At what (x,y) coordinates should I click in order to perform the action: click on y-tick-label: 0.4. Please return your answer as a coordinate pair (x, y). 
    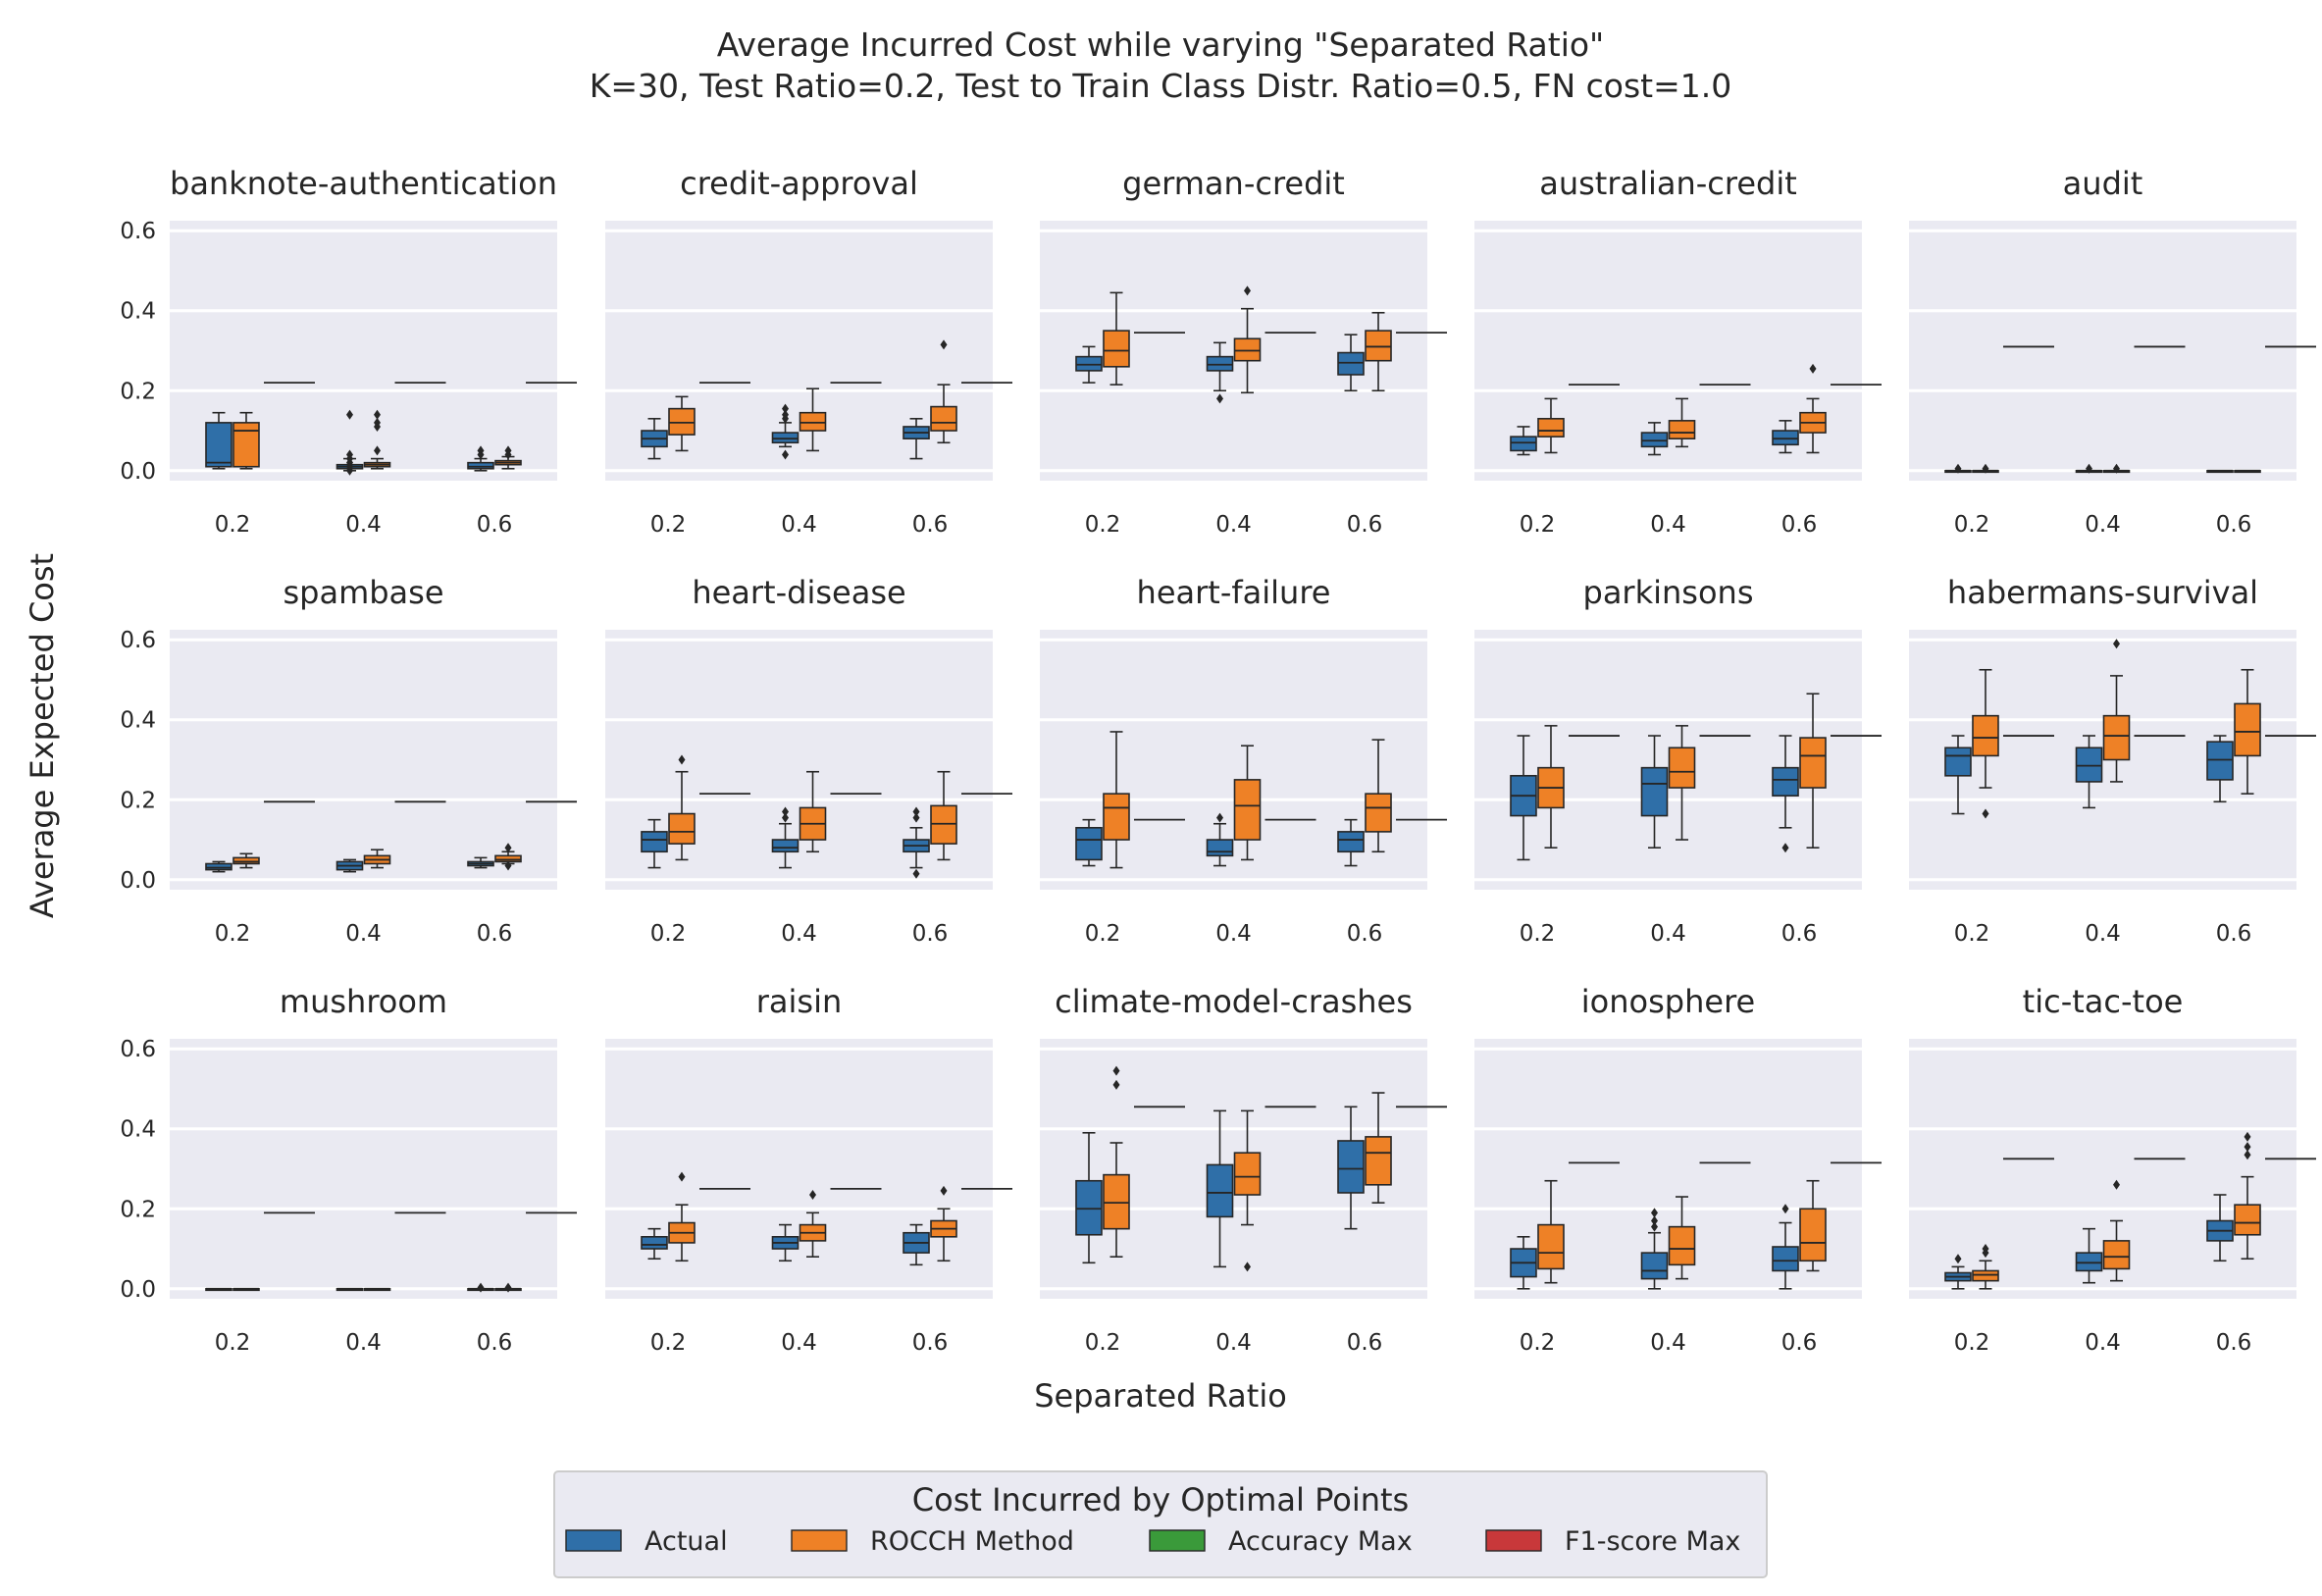
    Looking at the image, I should click on (138, 721).